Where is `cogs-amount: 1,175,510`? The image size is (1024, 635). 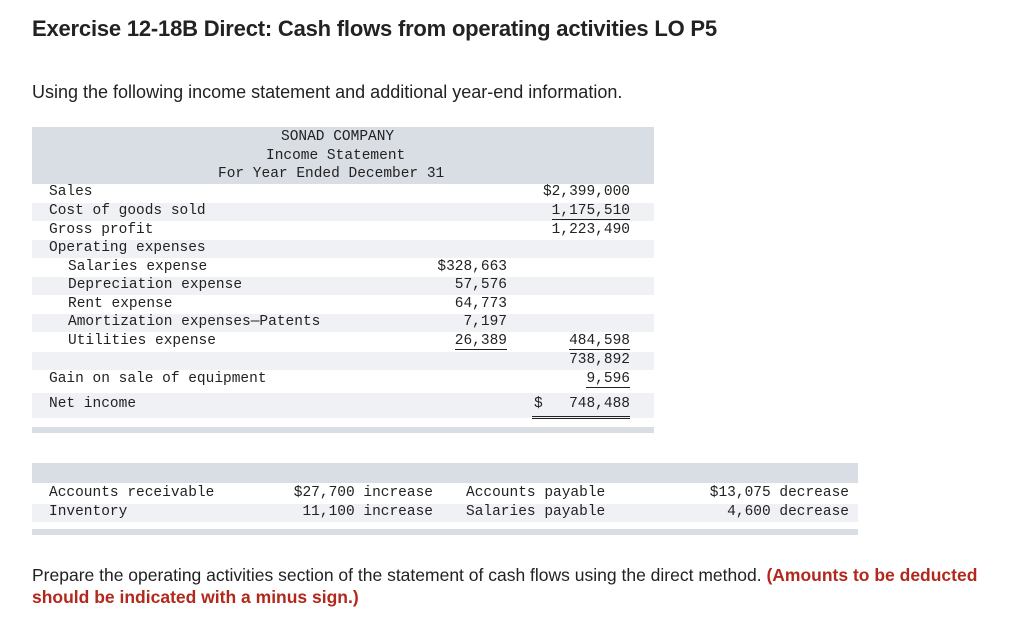 cogs-amount: 1,175,510 is located at coordinates (590, 211).